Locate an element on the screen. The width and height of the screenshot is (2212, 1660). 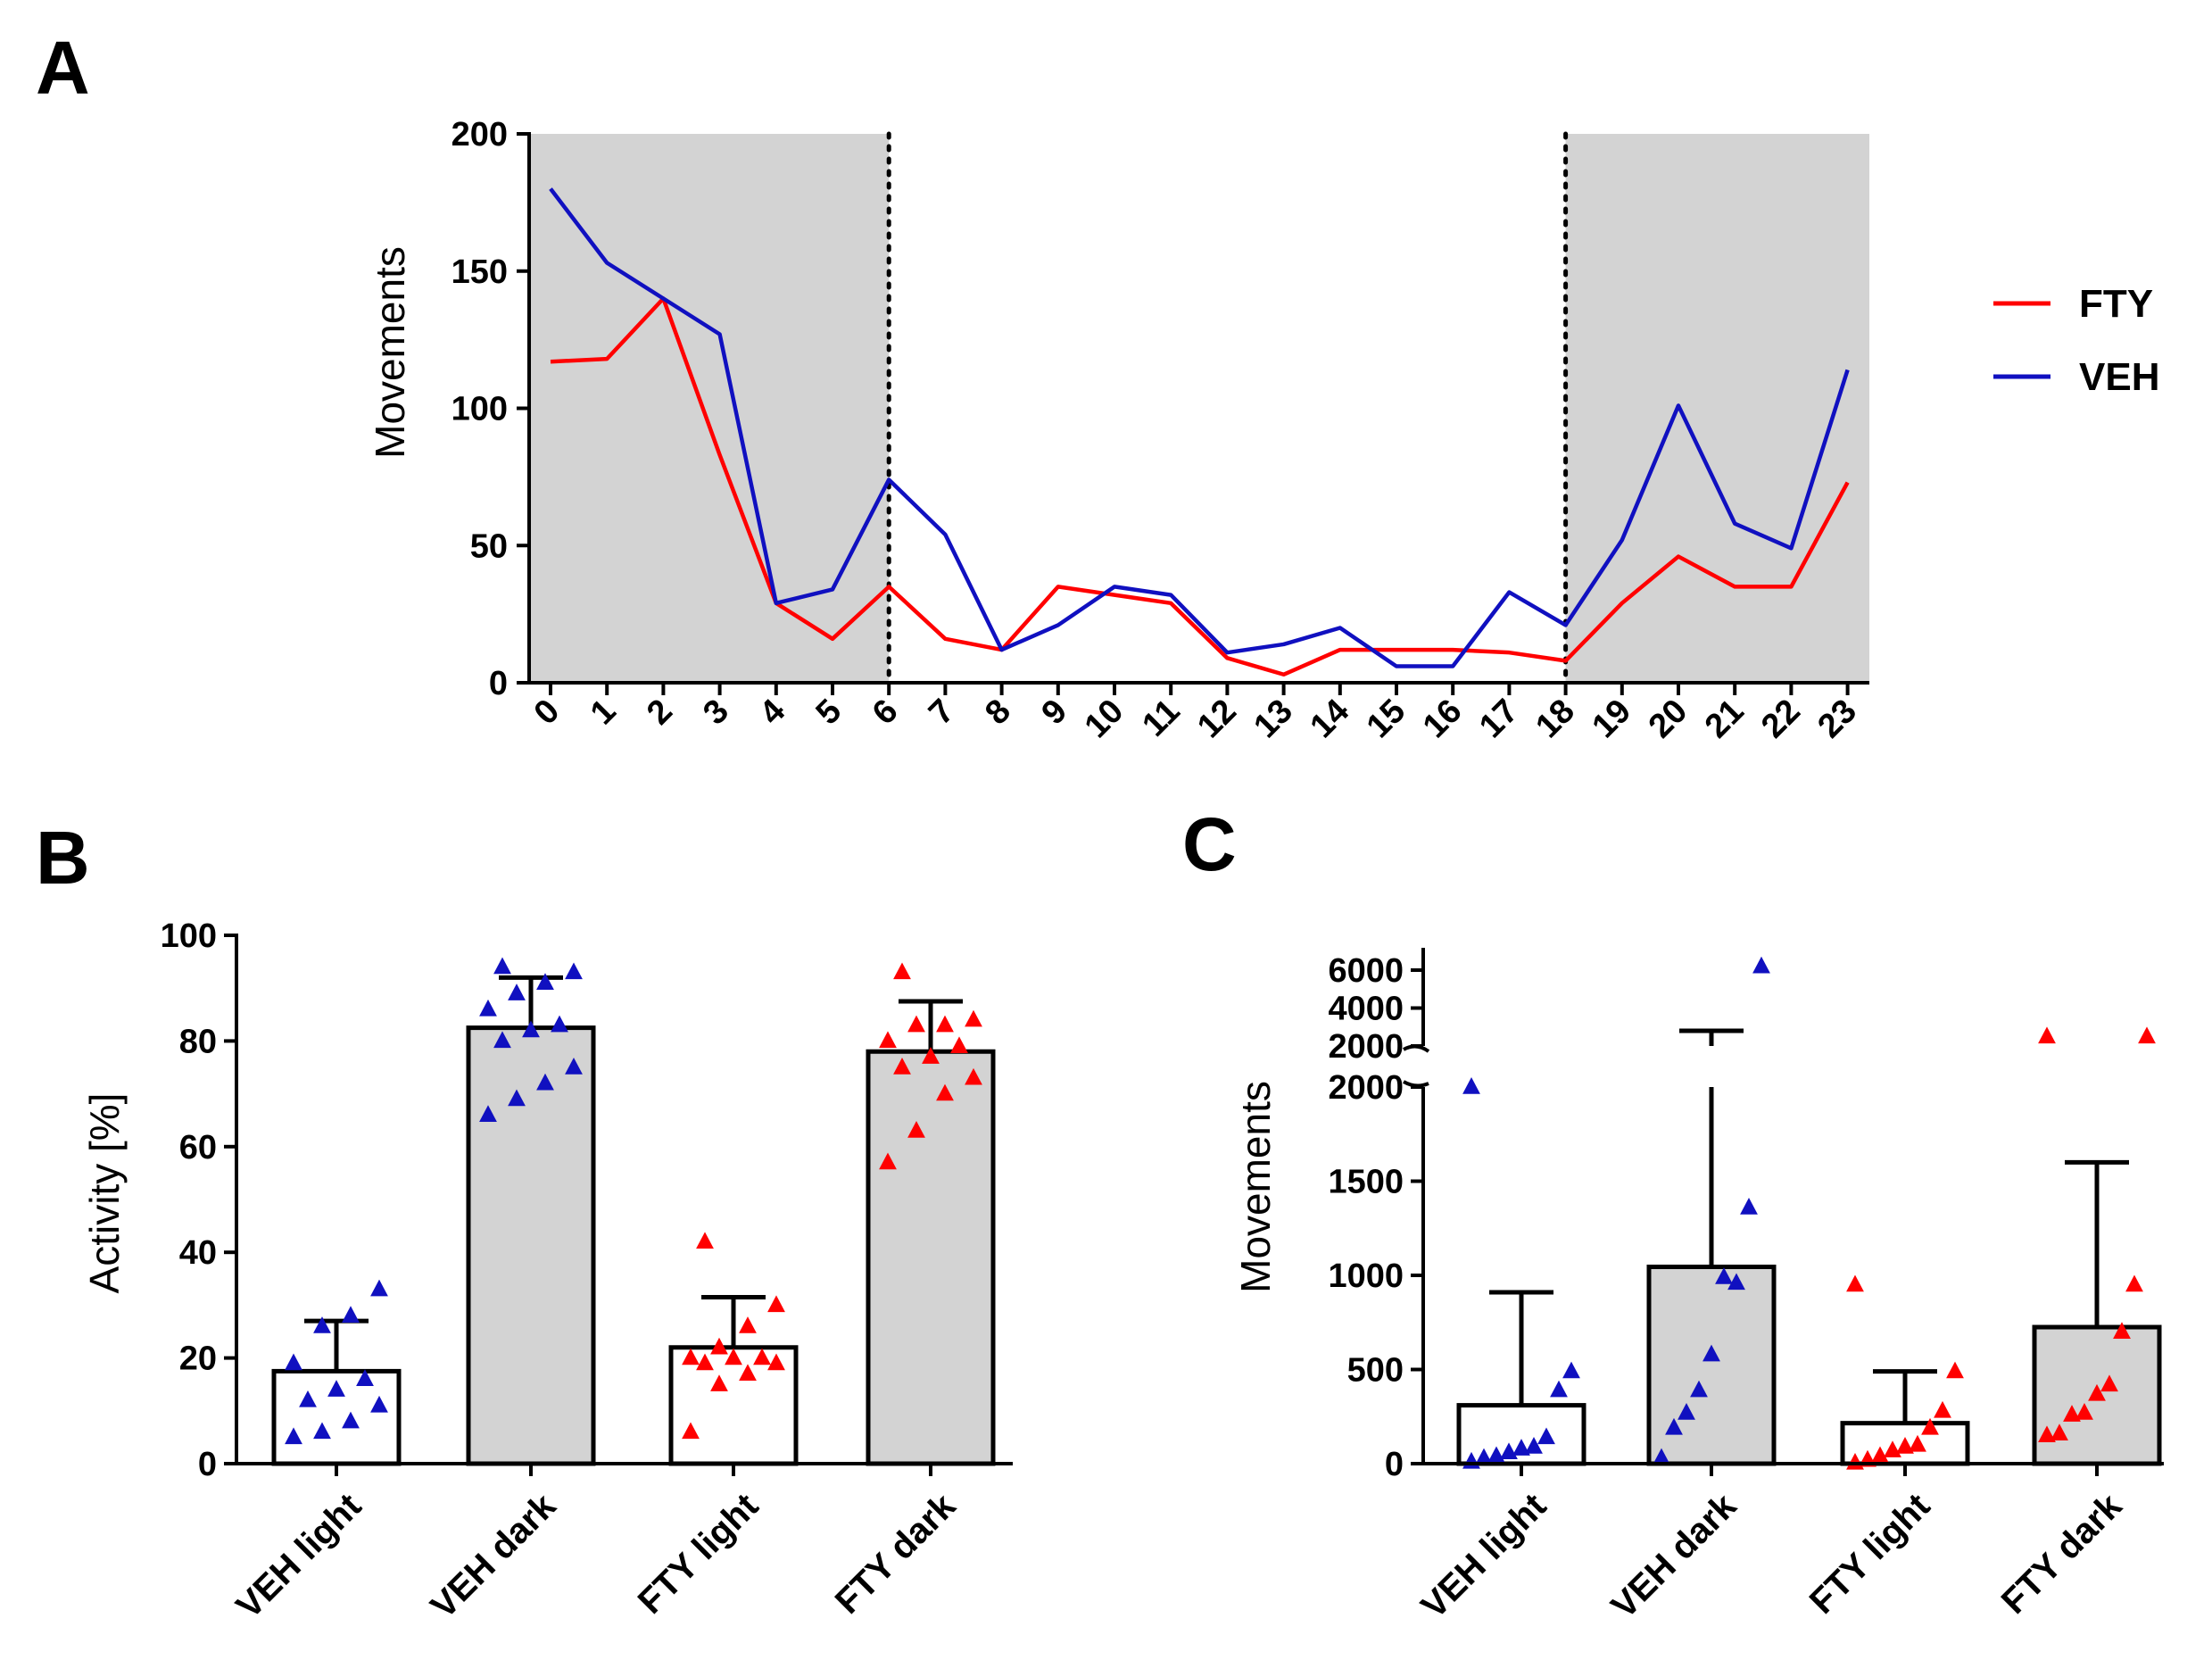
x-tick-label-a: 23 is located at coordinates (1837, 719).